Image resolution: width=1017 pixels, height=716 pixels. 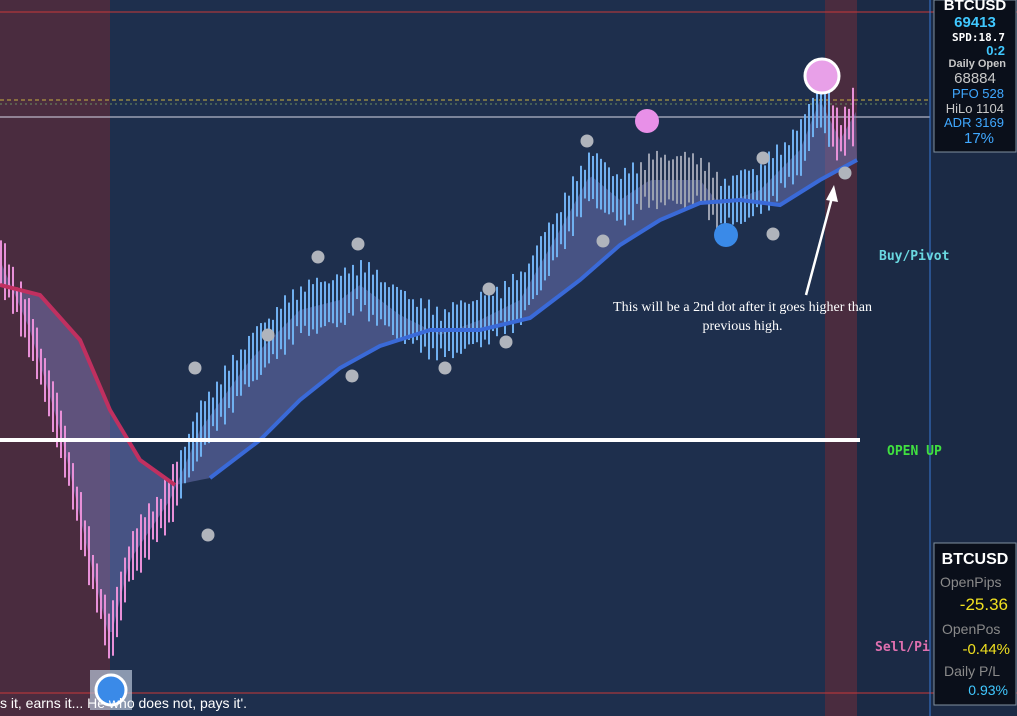 I want to click on daily-pl: 0.93%, so click(x=988, y=690).